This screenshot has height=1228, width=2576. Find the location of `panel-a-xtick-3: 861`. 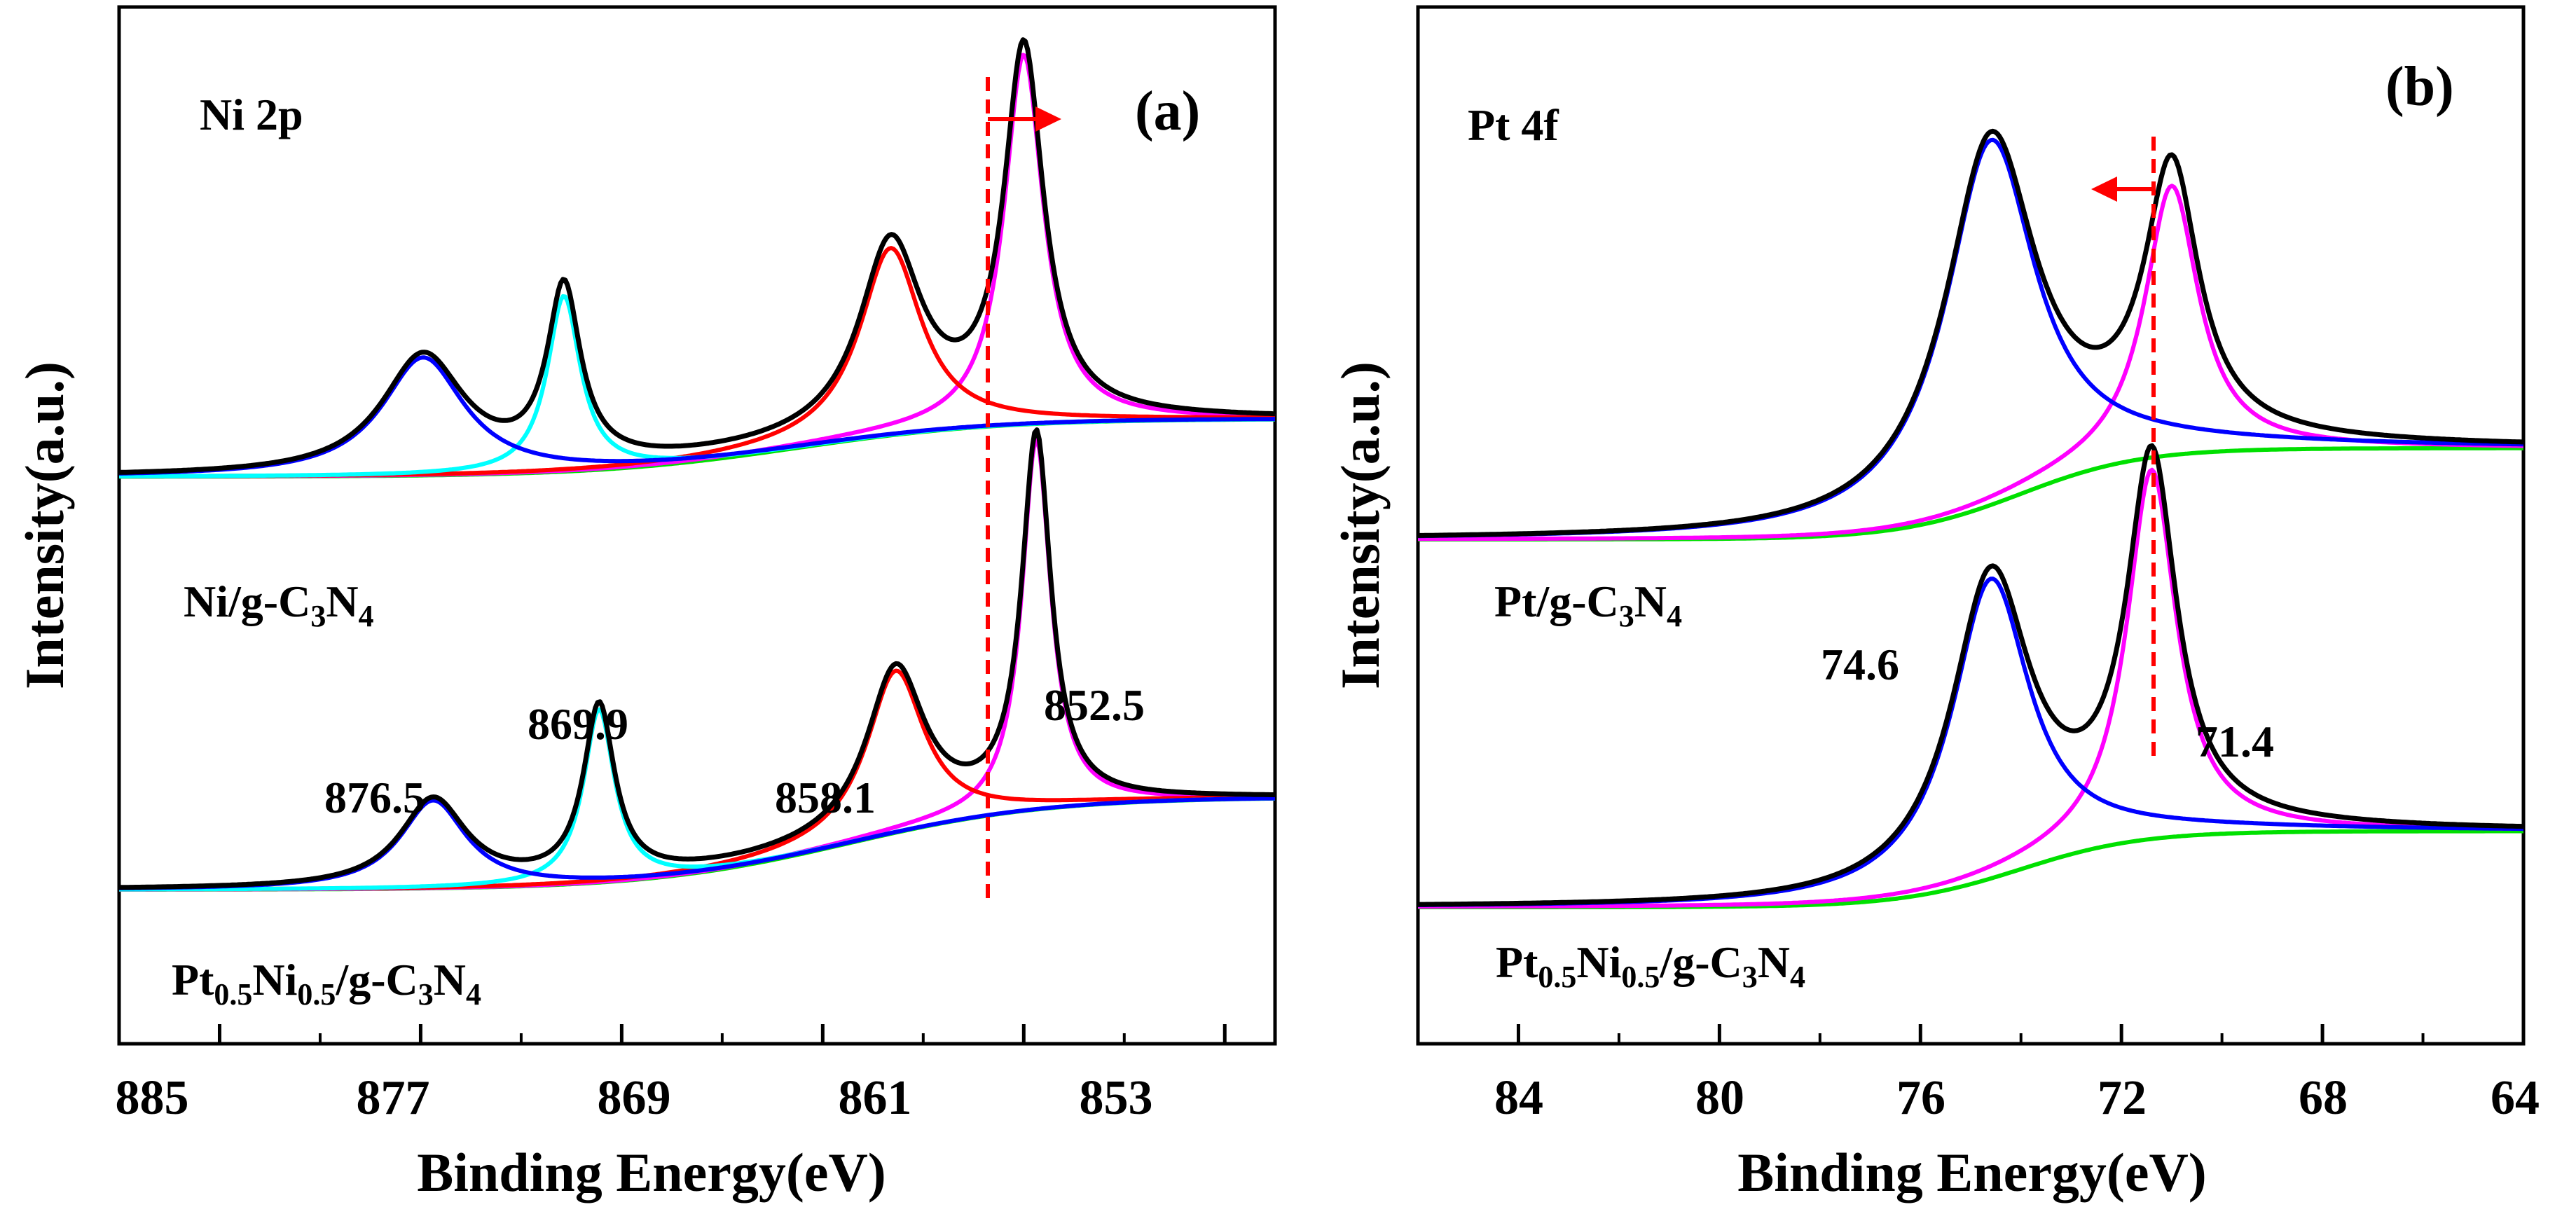

panel-a-xtick-3: 861 is located at coordinates (875, 1098).